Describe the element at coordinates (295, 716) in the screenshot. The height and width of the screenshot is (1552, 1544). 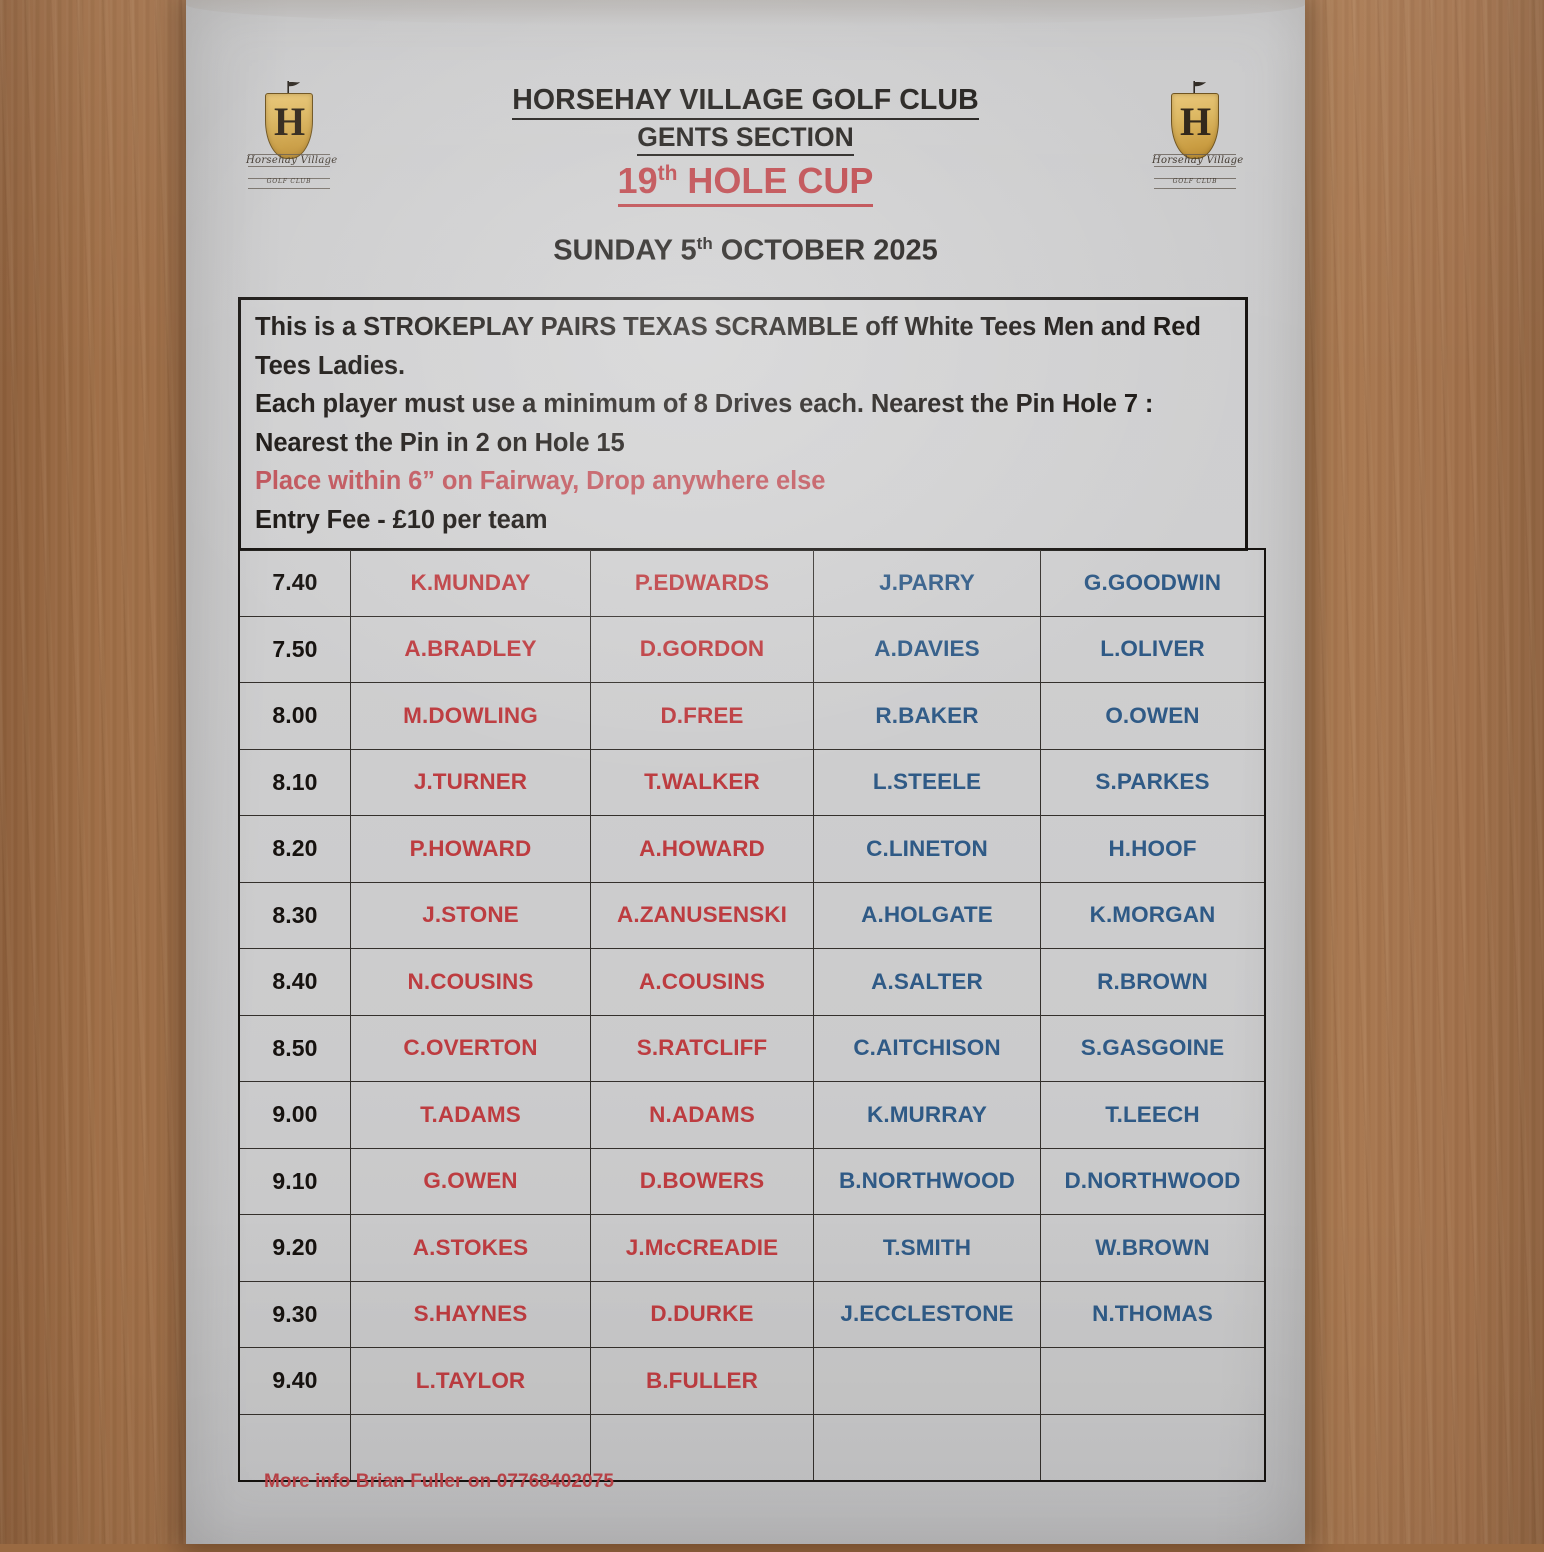
I see `tee-time-cell: 8.00` at that location.